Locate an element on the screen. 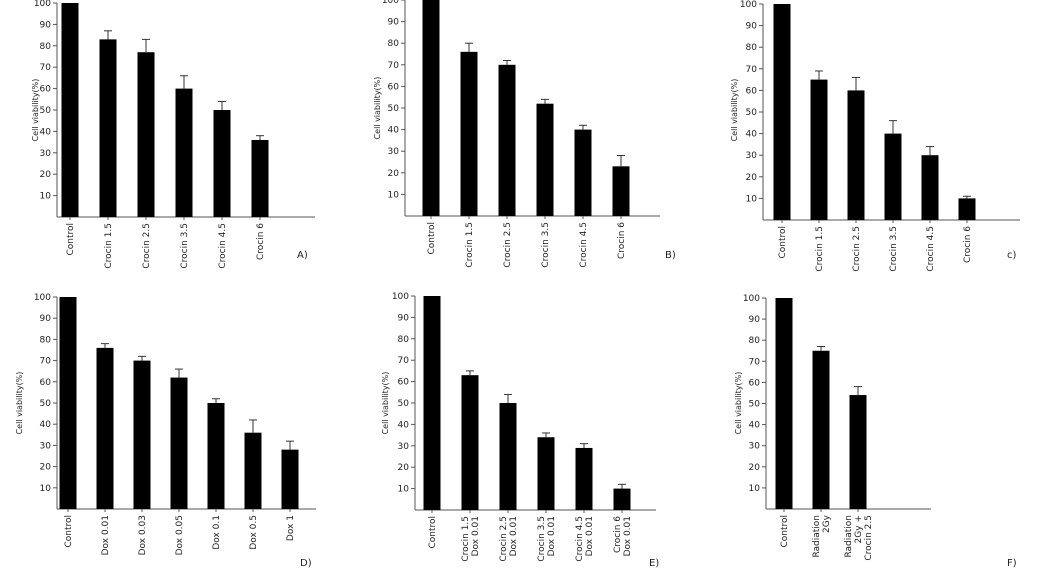 The height and width of the screenshot is (576, 1038). x-category-label-line: Dox 0.03 is located at coordinates (143, 535).